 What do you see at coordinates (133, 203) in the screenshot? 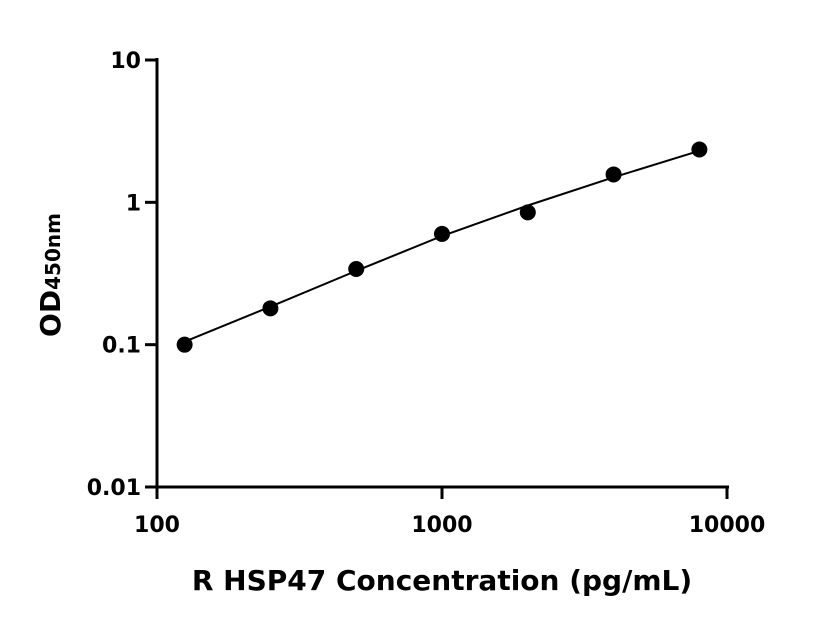
I see `y-tick-label: 1` at bounding box center [133, 203].